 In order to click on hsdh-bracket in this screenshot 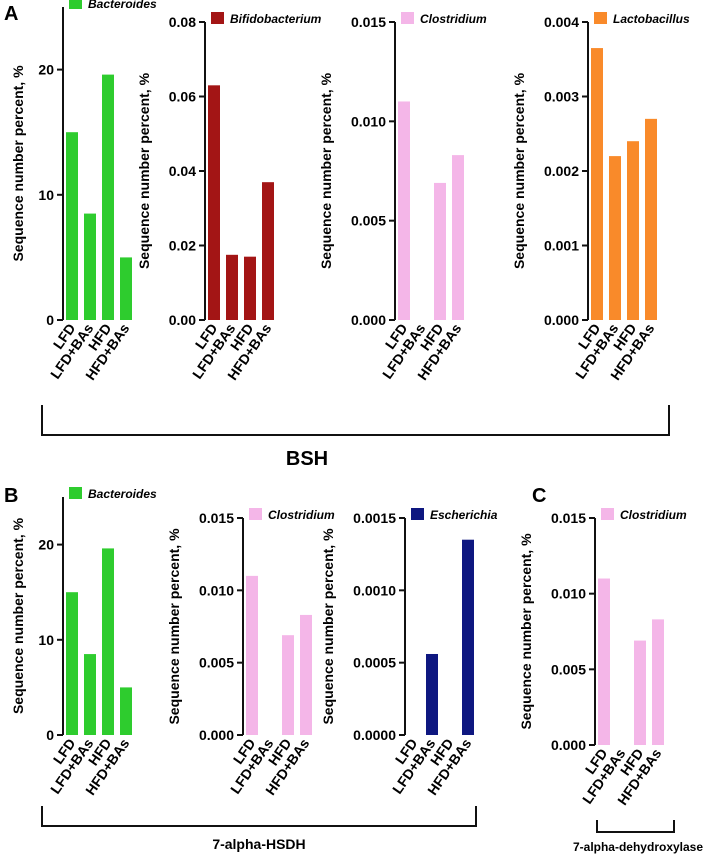, I will do `click(259, 816)`.